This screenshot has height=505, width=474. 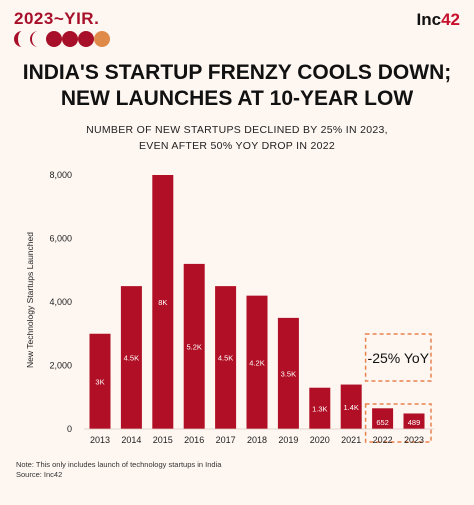 I want to click on x-tick-label: 2019, so click(x=288, y=440).